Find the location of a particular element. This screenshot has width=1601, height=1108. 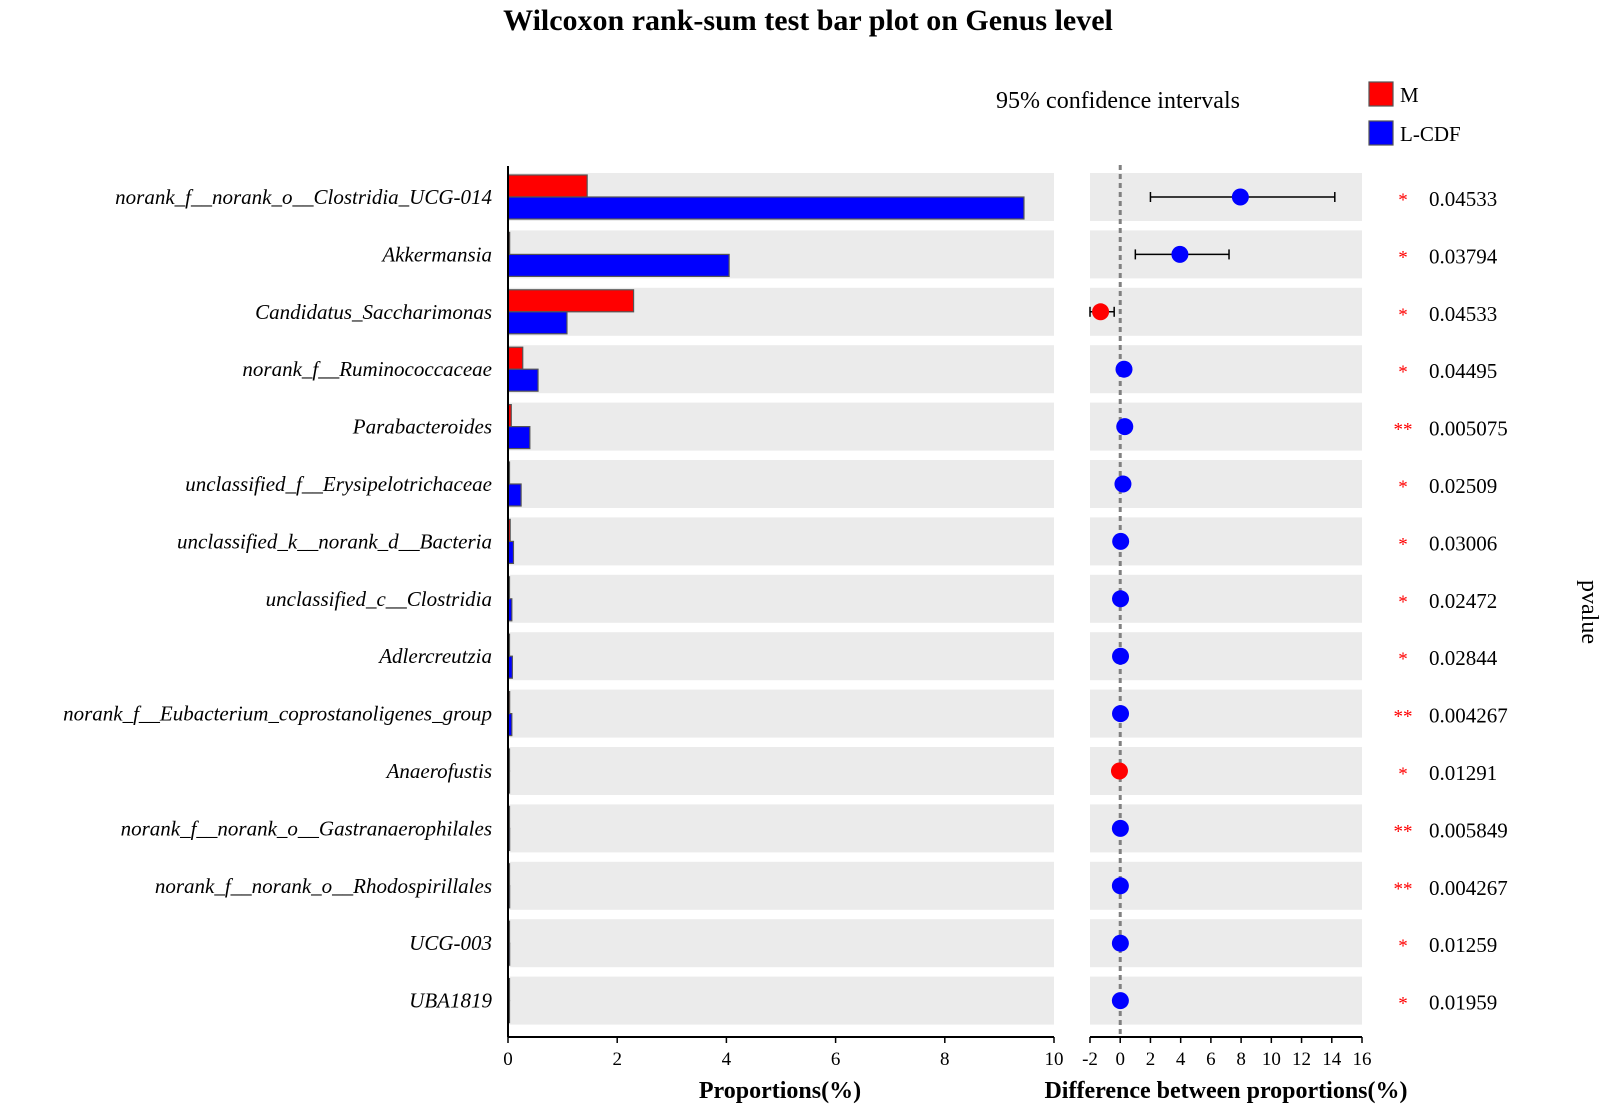

pvalue-axis-title: pvalue is located at coordinates (1588, 612).